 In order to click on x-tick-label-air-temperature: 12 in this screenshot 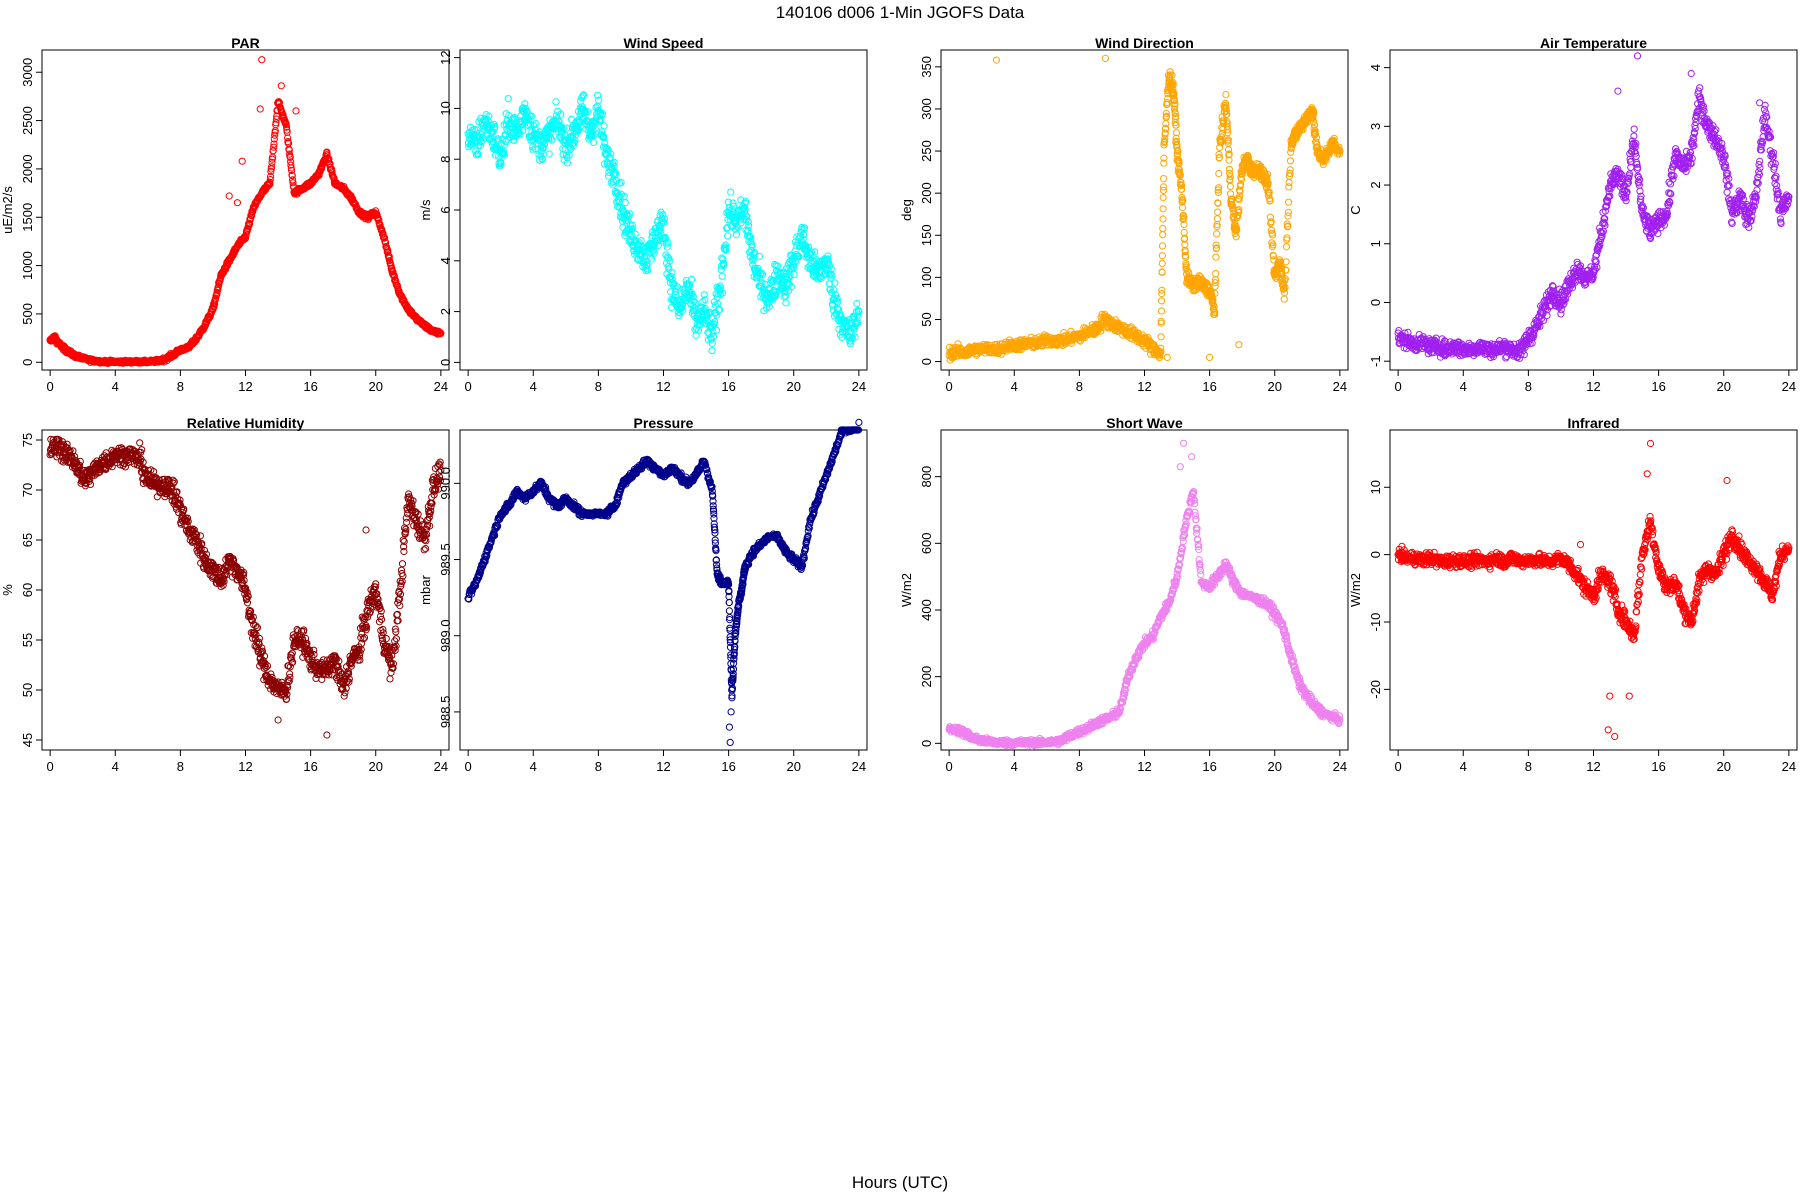, I will do `click(1593, 386)`.